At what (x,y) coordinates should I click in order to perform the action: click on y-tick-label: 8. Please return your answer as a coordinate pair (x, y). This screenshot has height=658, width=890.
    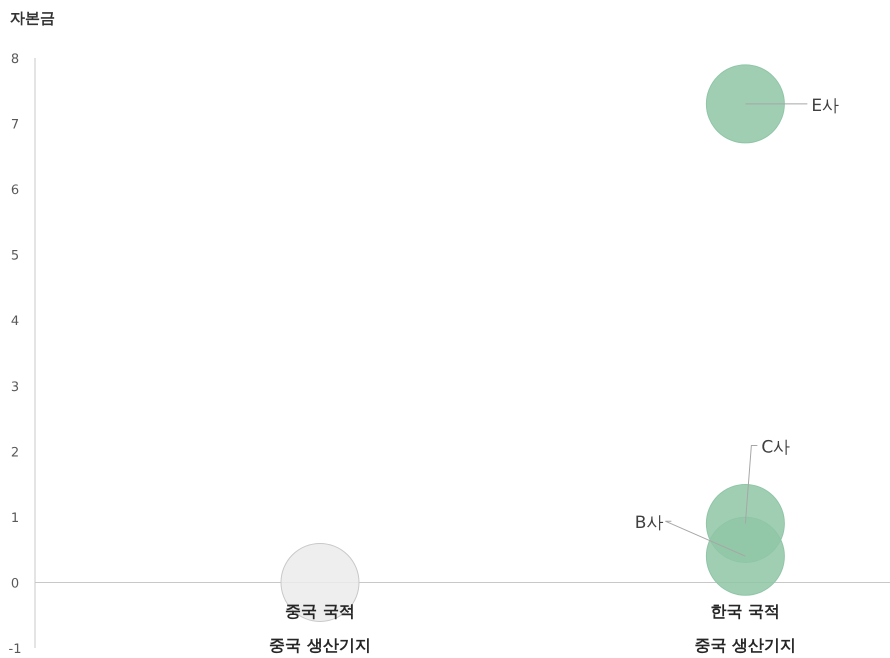
    Looking at the image, I should click on (15, 59).